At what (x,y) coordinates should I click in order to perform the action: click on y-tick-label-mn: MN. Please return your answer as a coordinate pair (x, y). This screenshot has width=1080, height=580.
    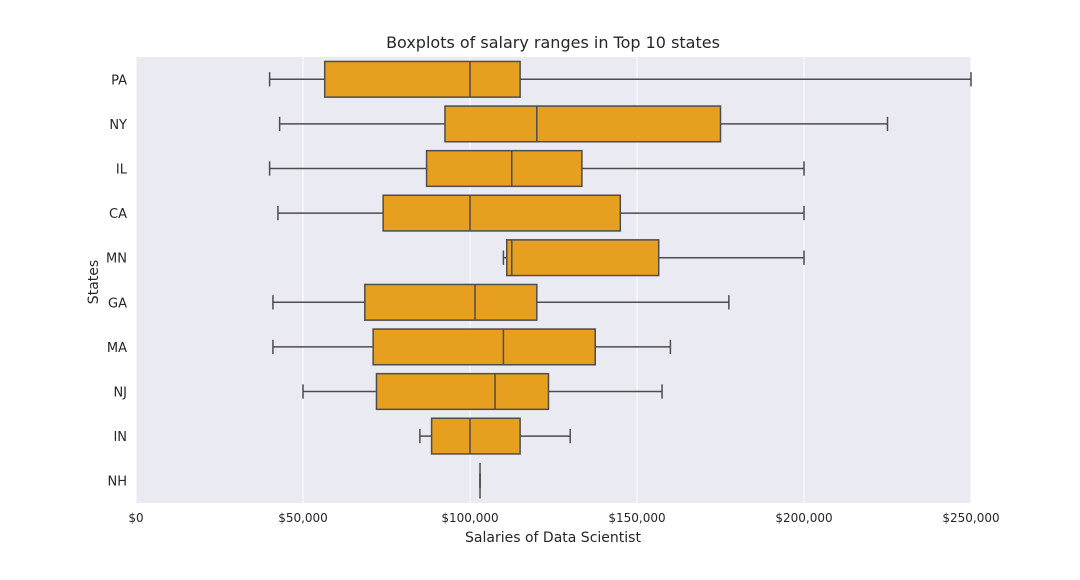
    Looking at the image, I should click on (116, 259).